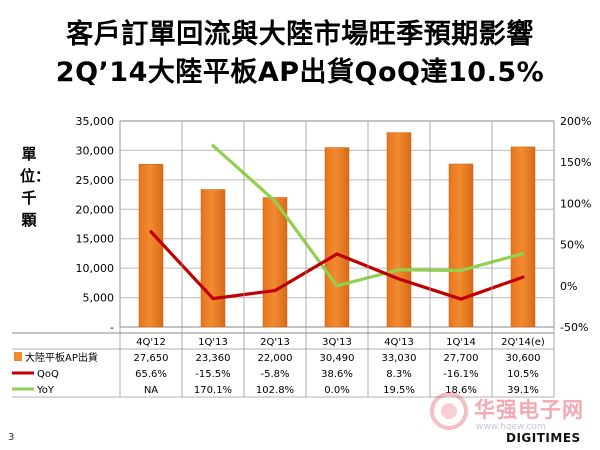 This screenshot has height=450, width=600. I want to click on data-label: 30,600, so click(523, 358).